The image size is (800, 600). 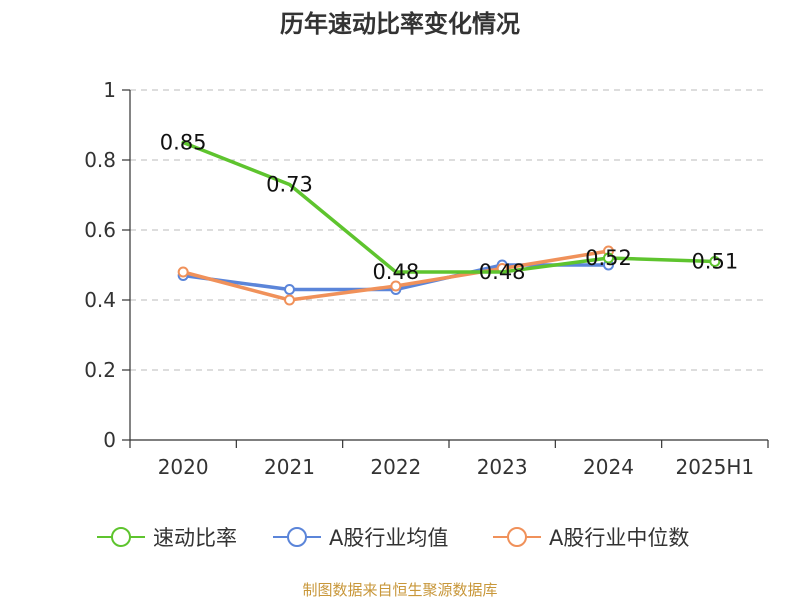 I want to click on y-tick-label: 0.4, so click(x=100, y=300).